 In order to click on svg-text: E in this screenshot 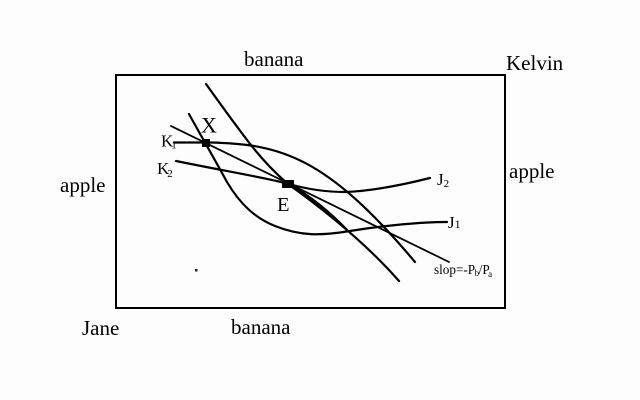, I will do `click(283, 205)`.